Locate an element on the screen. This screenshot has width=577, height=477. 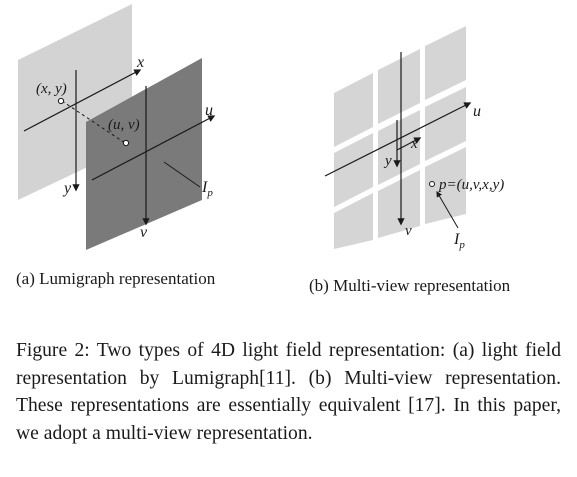
b-x-axis is located at coordinates (409, 144).